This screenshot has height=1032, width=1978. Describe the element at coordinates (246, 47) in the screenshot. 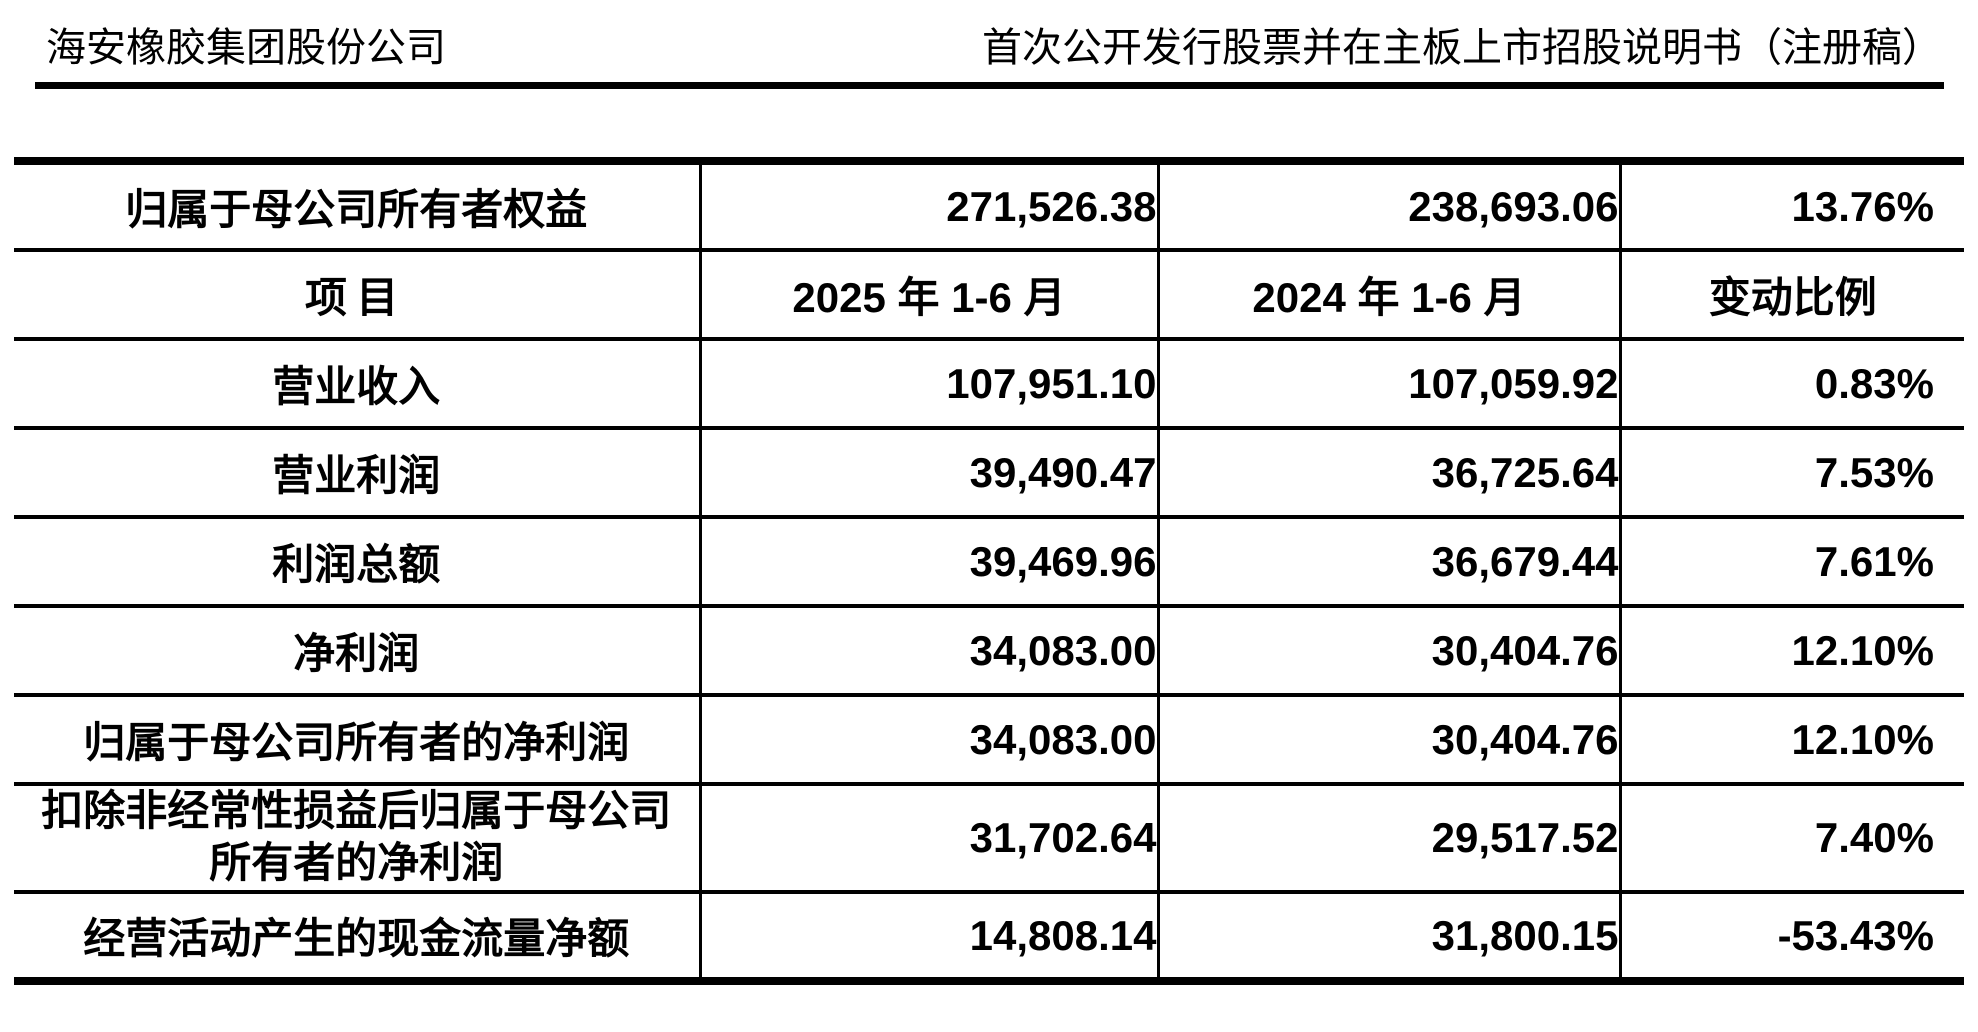

I see `company-name: 海安橡胶集团股份公司` at that location.